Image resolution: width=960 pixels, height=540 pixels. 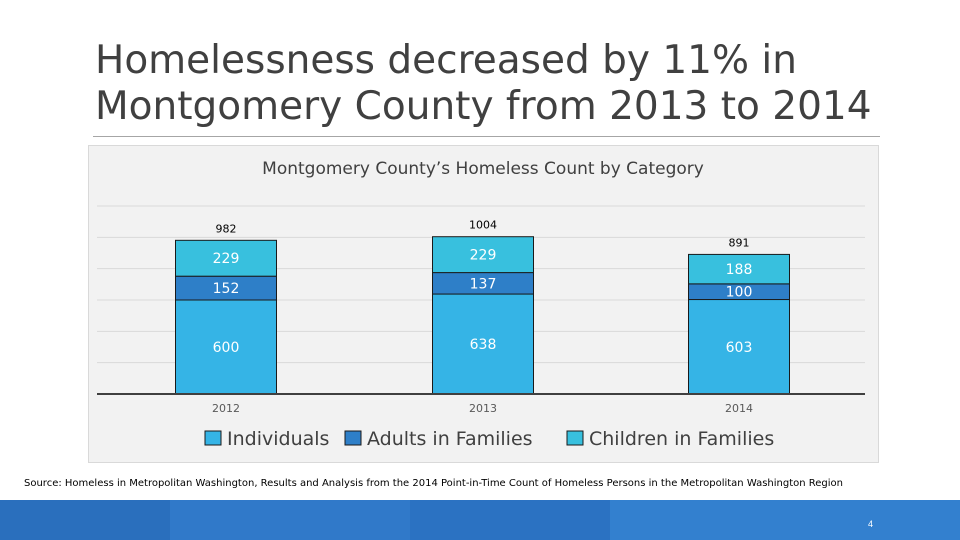 What do you see at coordinates (739, 293) in the screenshot?
I see `data-label-adults-in-families-2014: 100` at bounding box center [739, 293].